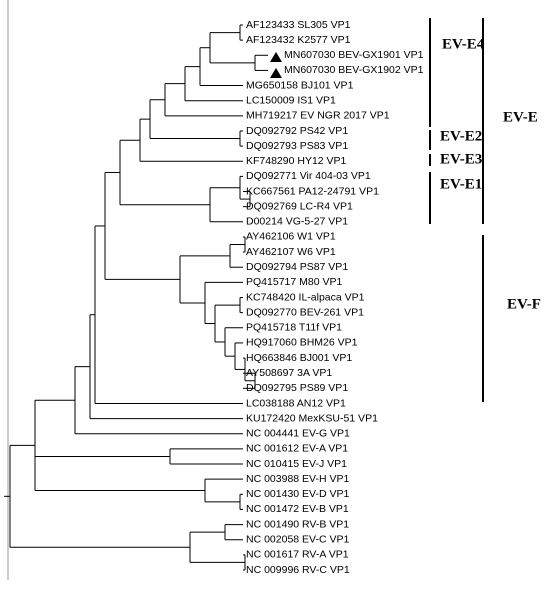 This screenshot has height=591, width=550. What do you see at coordinates (297, 131) in the screenshot?
I see `leaf-label: DQ092792 PS42 VP1` at bounding box center [297, 131].